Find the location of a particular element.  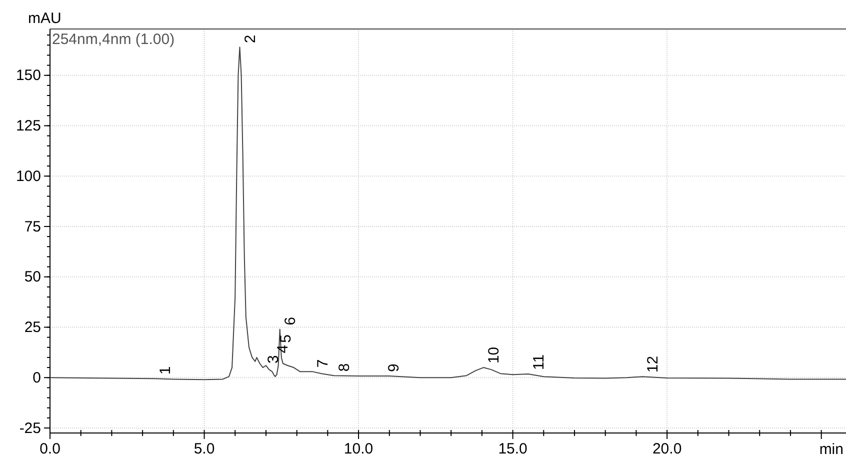

y-tick-label: -25 is located at coordinates (30, 428).